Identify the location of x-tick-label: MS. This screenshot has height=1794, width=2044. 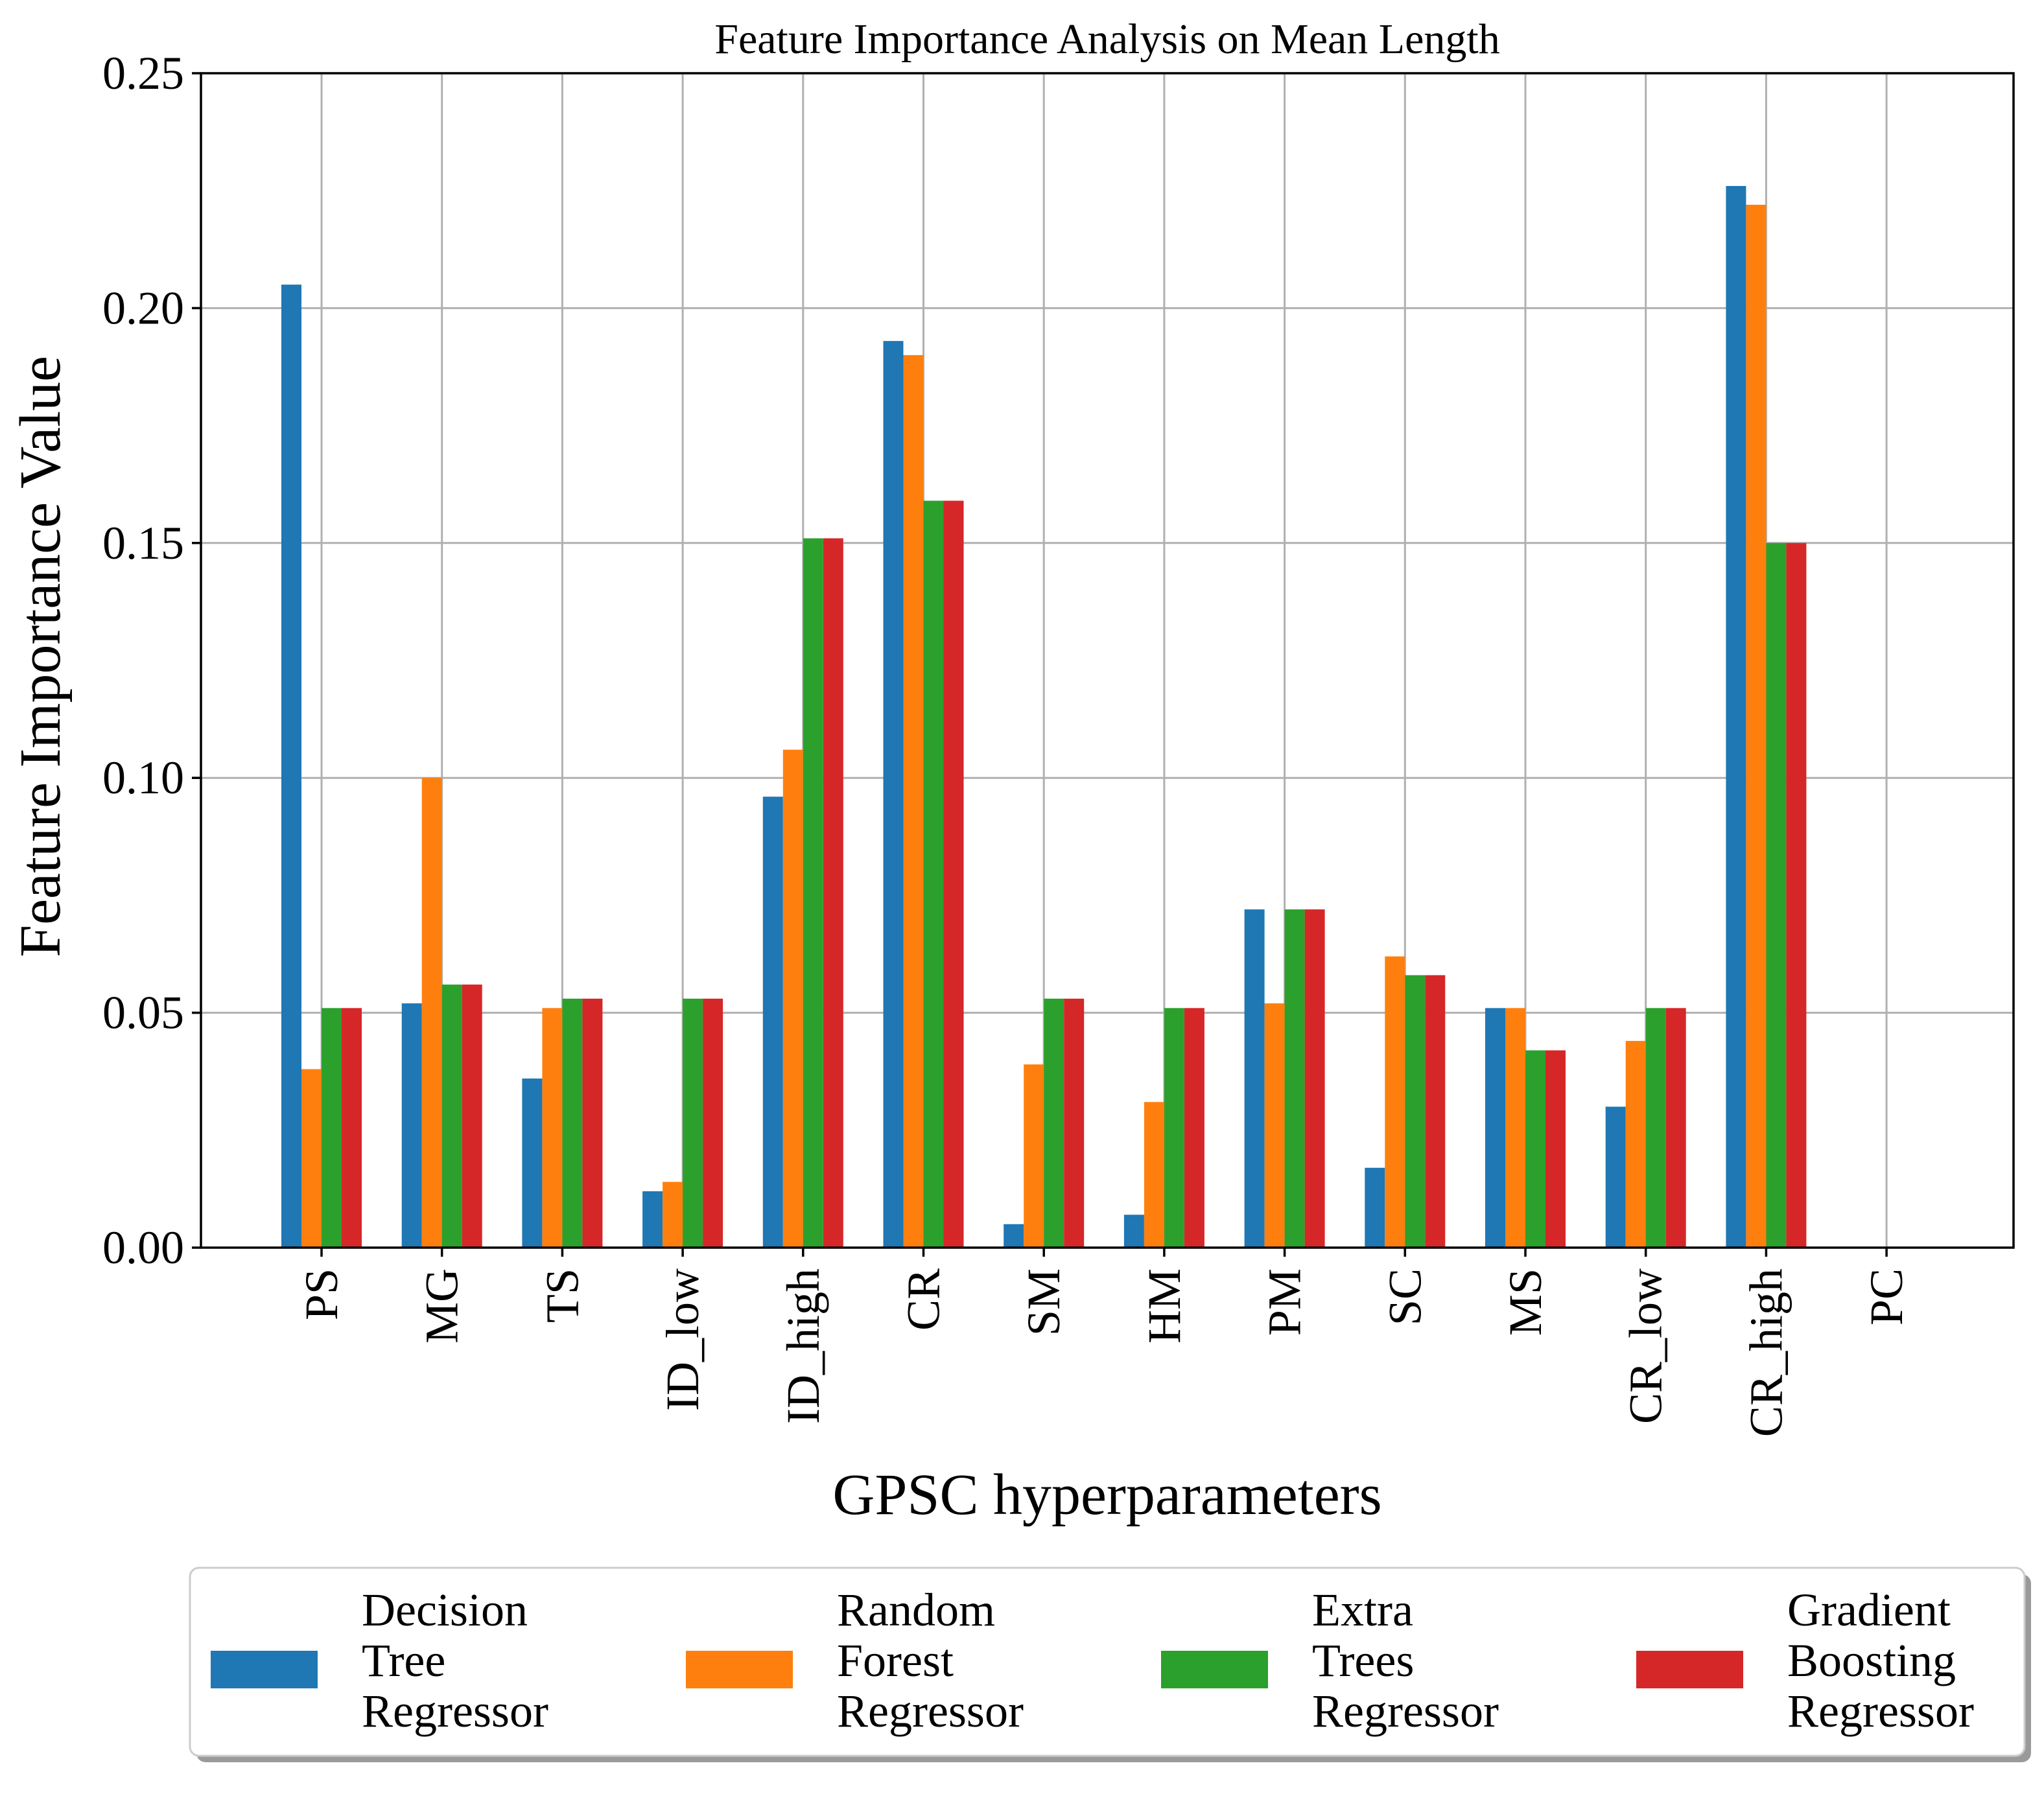
(1525, 1302).